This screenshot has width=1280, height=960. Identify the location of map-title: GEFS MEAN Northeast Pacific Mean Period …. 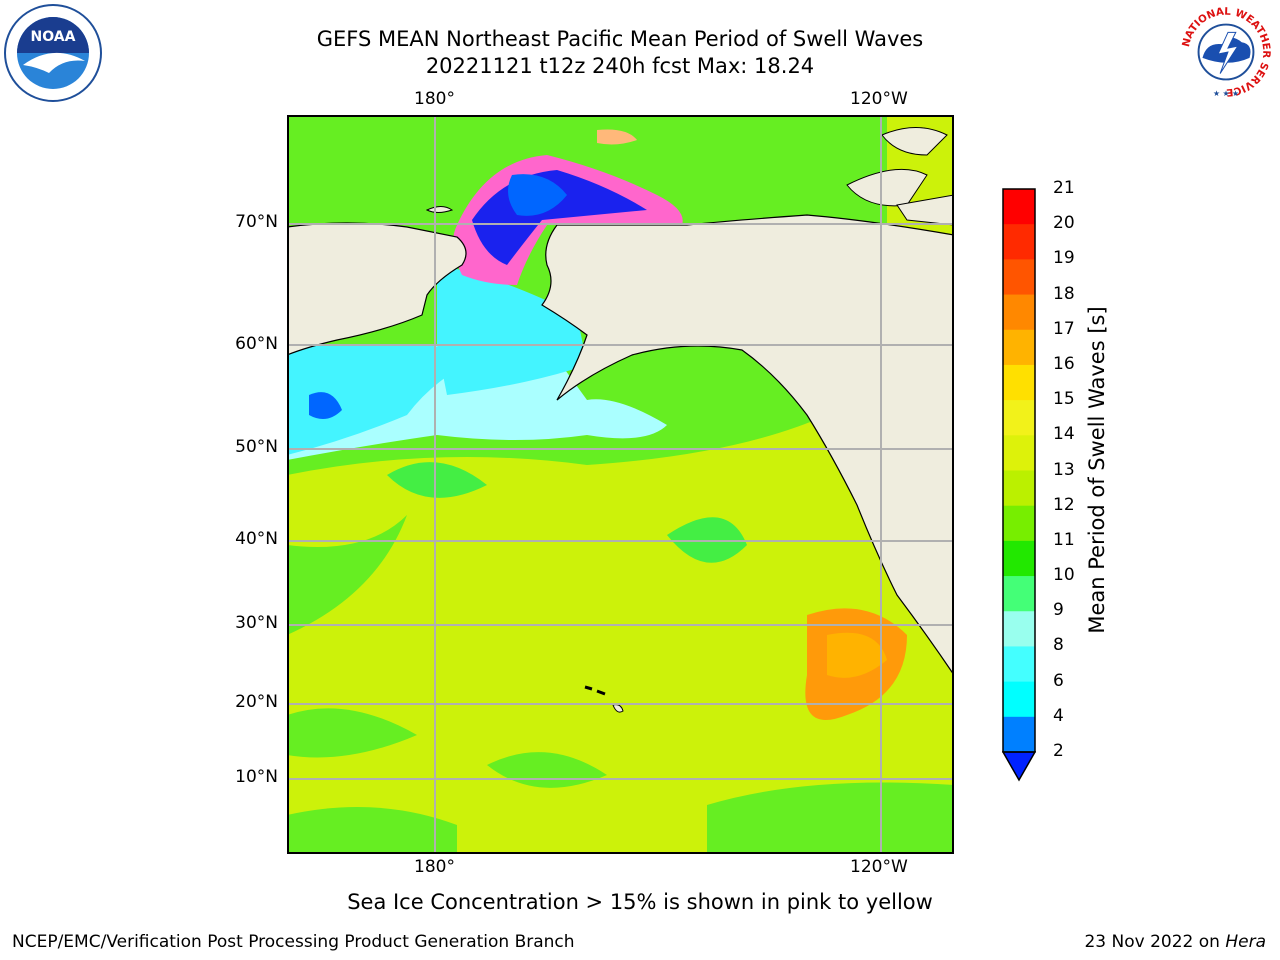
(620, 39).